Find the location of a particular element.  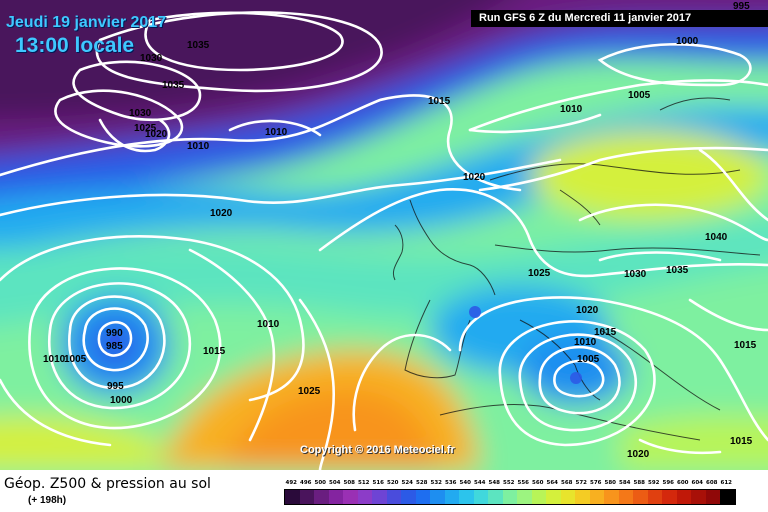

pressure-centres is located at coordinates (346, 345).